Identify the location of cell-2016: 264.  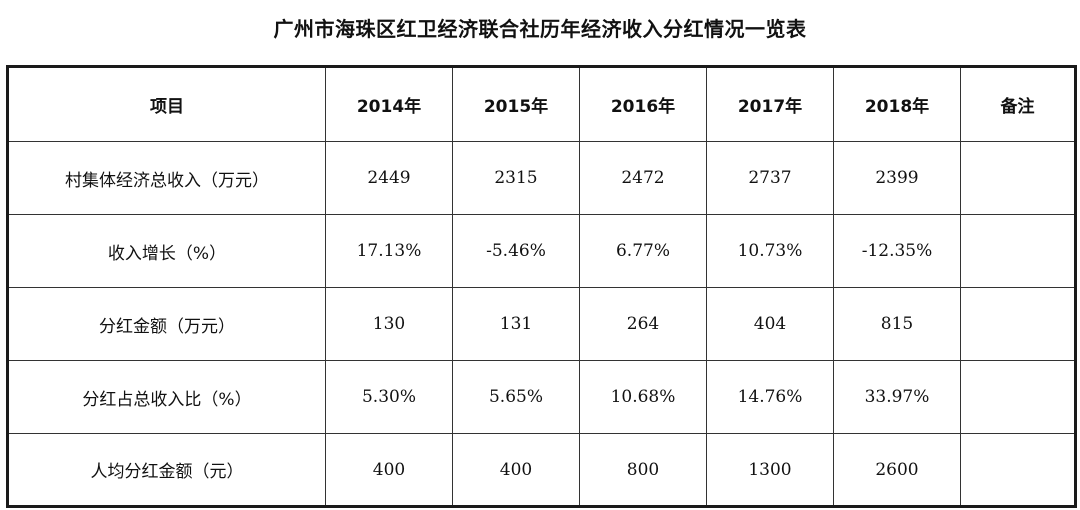
(643, 324).